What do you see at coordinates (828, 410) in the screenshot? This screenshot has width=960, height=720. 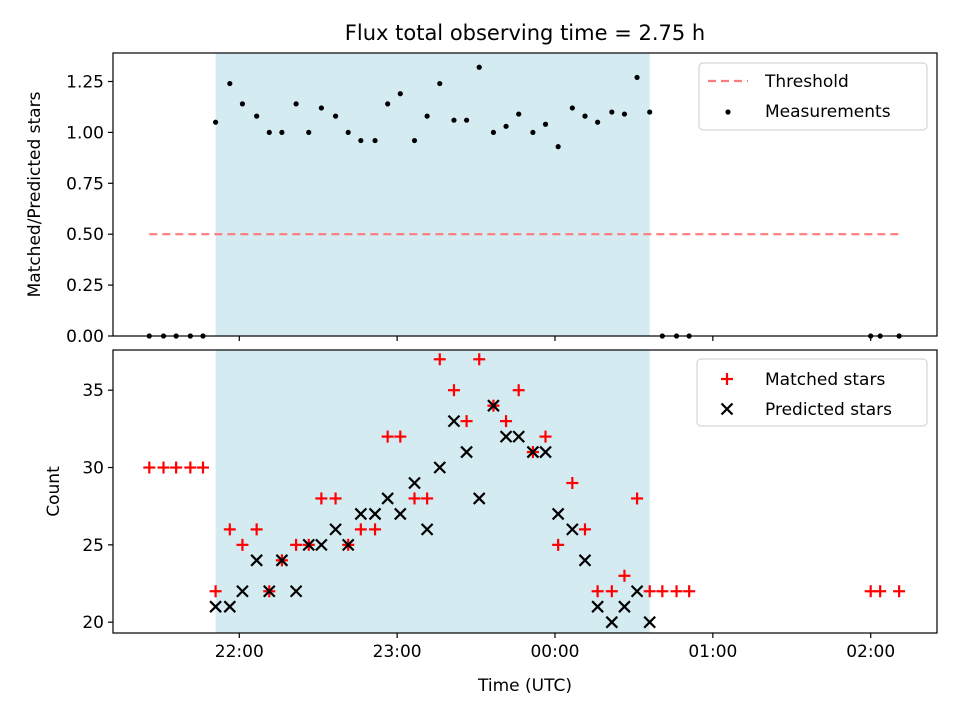 I see `legend-predicted-label: Predicted stars` at bounding box center [828, 410].